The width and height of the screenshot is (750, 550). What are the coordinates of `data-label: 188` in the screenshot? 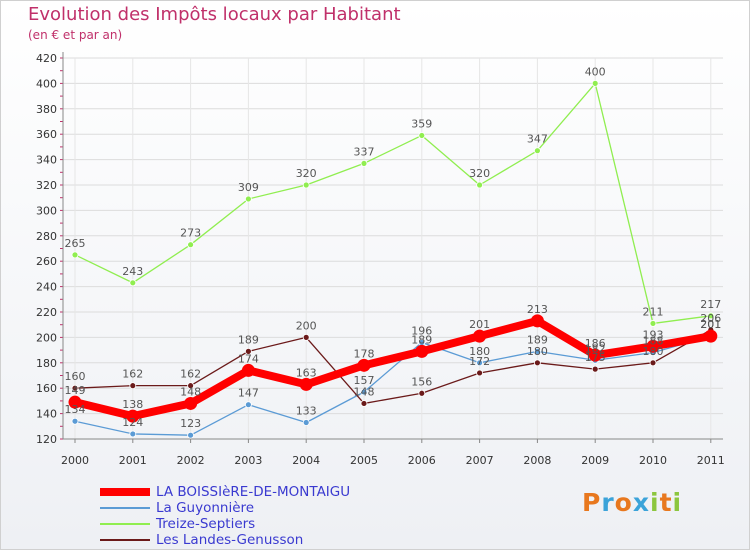 It's located at (653, 341).